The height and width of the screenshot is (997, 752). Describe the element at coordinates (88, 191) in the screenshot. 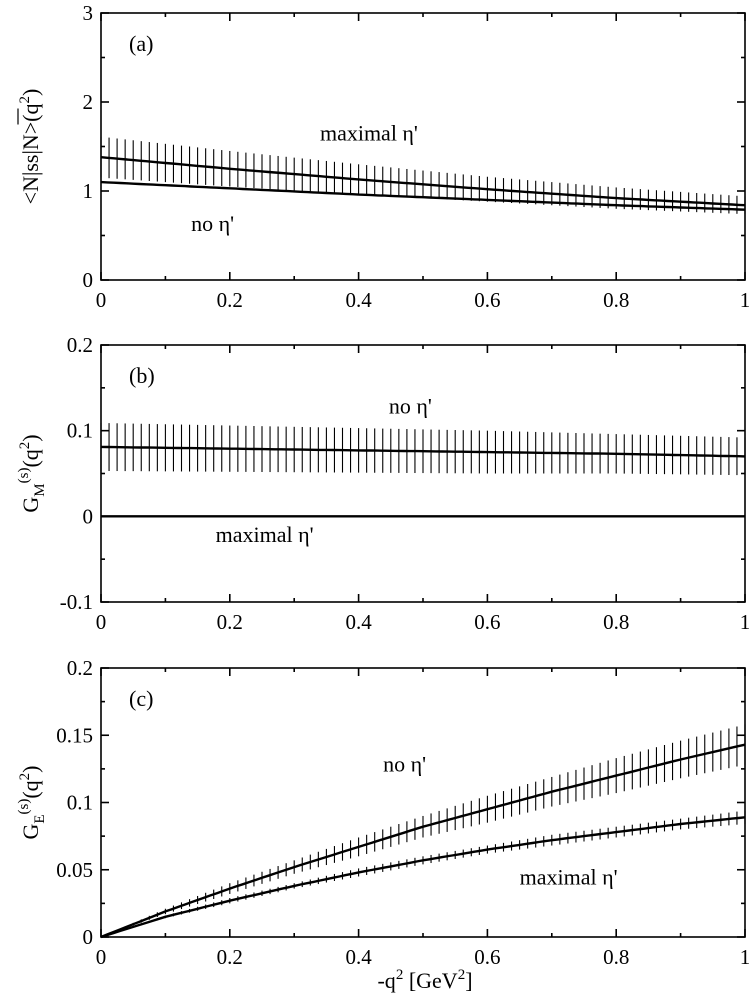

I see `y-tick-label: 1` at that location.